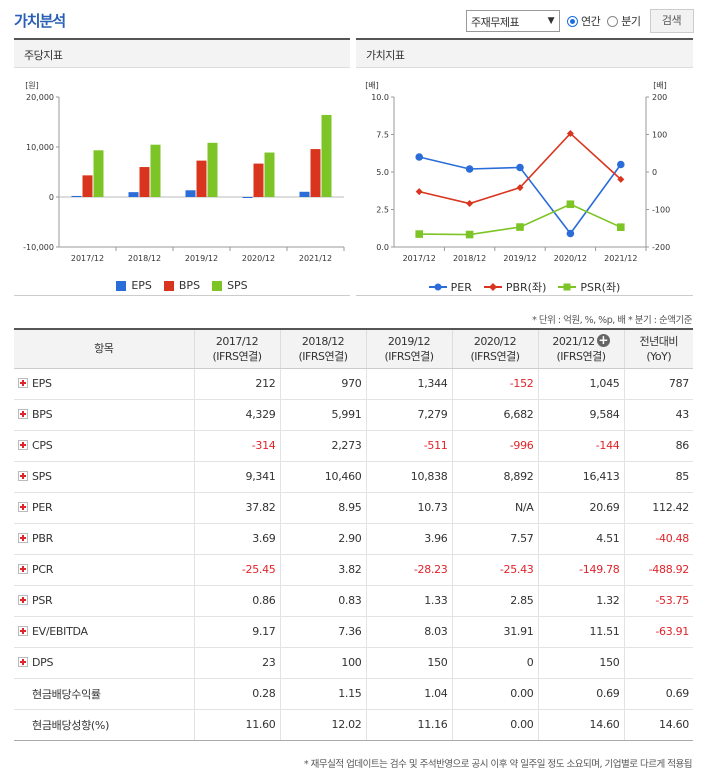  What do you see at coordinates (567, 287) in the screenshot?
I see `legend-psr-marker` at bounding box center [567, 287].